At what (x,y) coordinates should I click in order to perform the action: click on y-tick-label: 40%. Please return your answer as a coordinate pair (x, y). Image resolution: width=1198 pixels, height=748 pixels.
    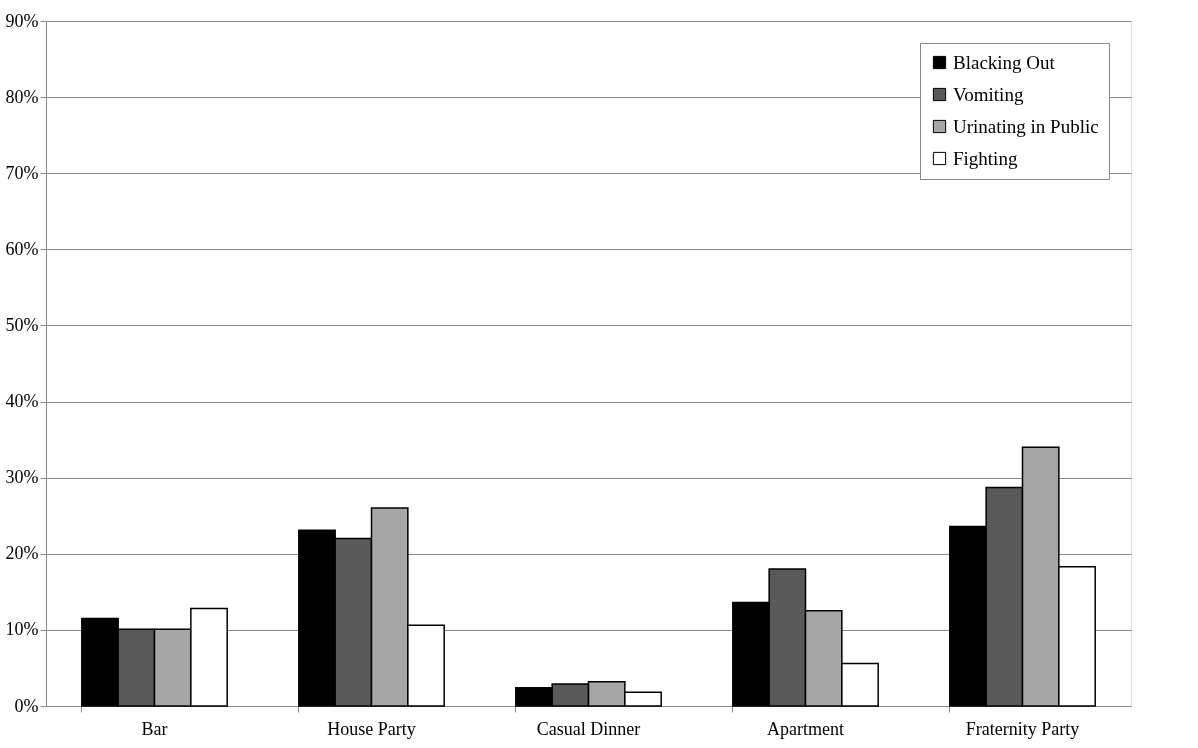
    Looking at the image, I should click on (22, 401).